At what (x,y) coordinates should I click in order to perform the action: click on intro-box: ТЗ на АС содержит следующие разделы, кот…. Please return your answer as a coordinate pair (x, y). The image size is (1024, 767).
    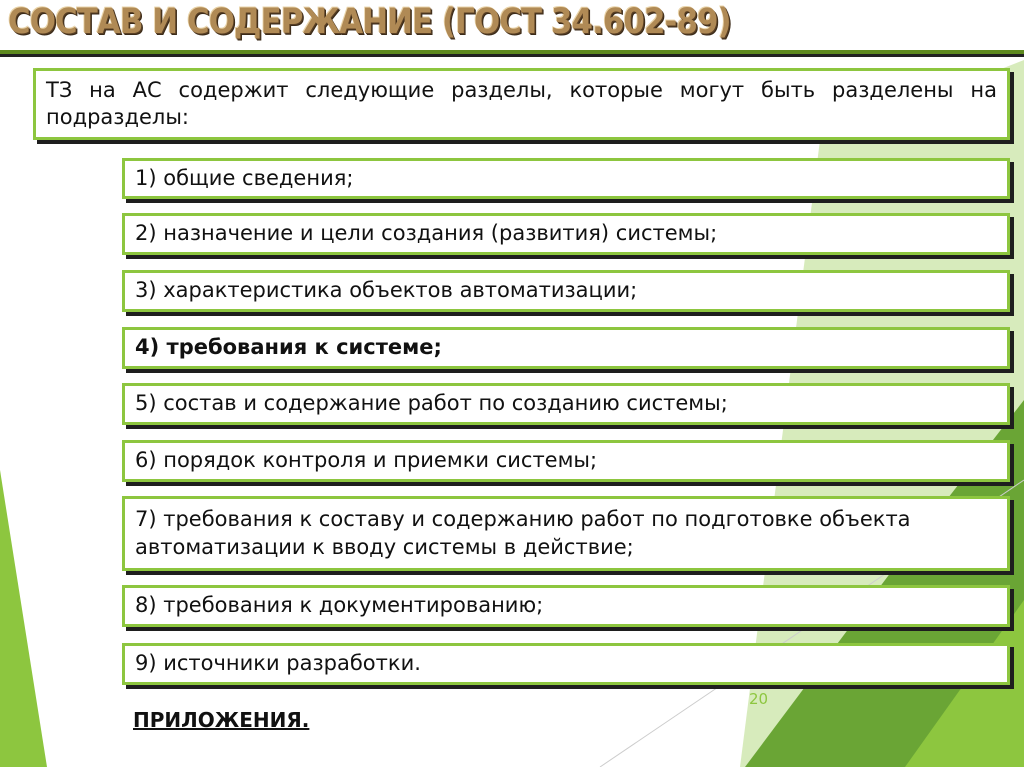
    Looking at the image, I should click on (521, 104).